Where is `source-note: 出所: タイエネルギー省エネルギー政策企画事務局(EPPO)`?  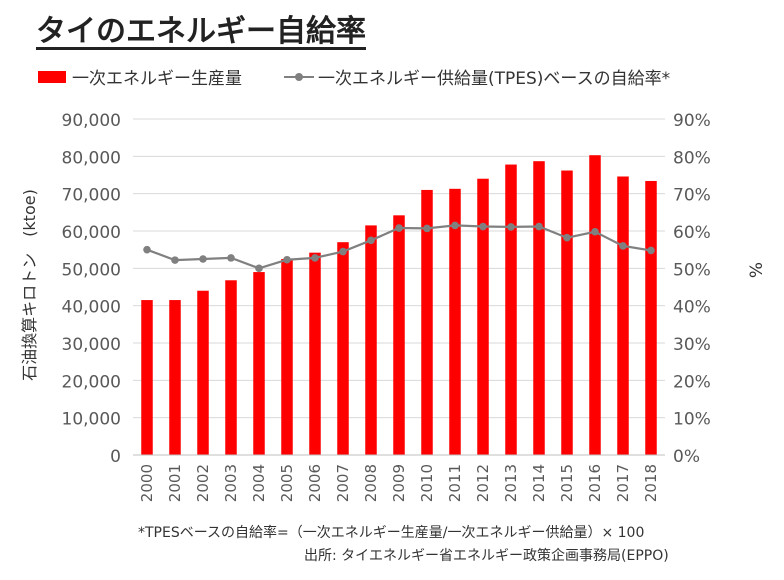
source-note: 出所: タイエネルギー省エネルギー政策企画事務局(EPPO) is located at coordinates (486, 556).